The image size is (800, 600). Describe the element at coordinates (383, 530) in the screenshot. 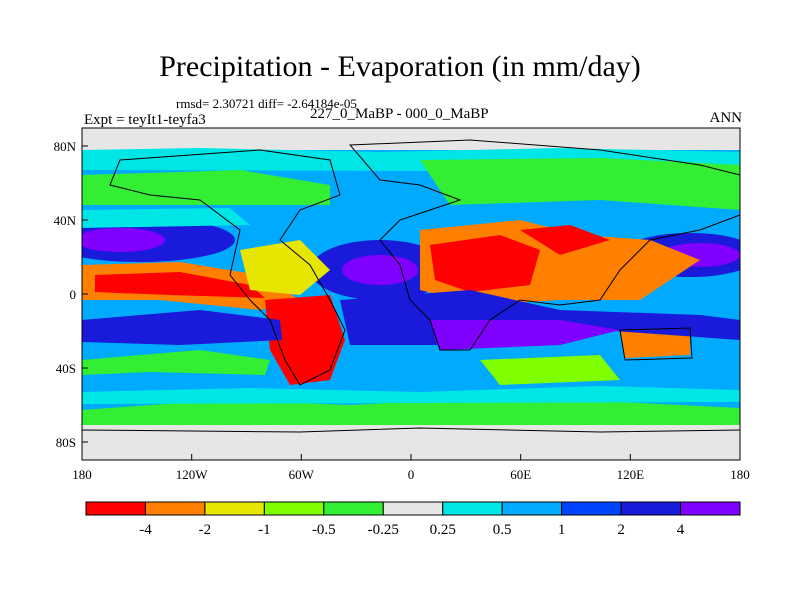

I see `colorbar-label: -0.25` at that location.